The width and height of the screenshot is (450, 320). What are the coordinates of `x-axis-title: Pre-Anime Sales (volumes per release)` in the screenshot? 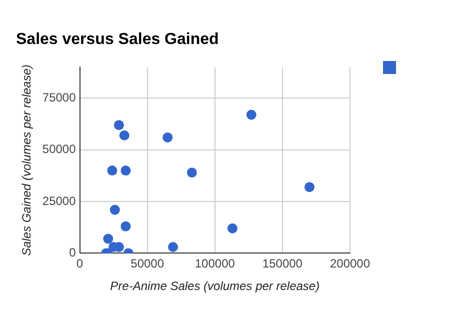 It's located at (215, 286).